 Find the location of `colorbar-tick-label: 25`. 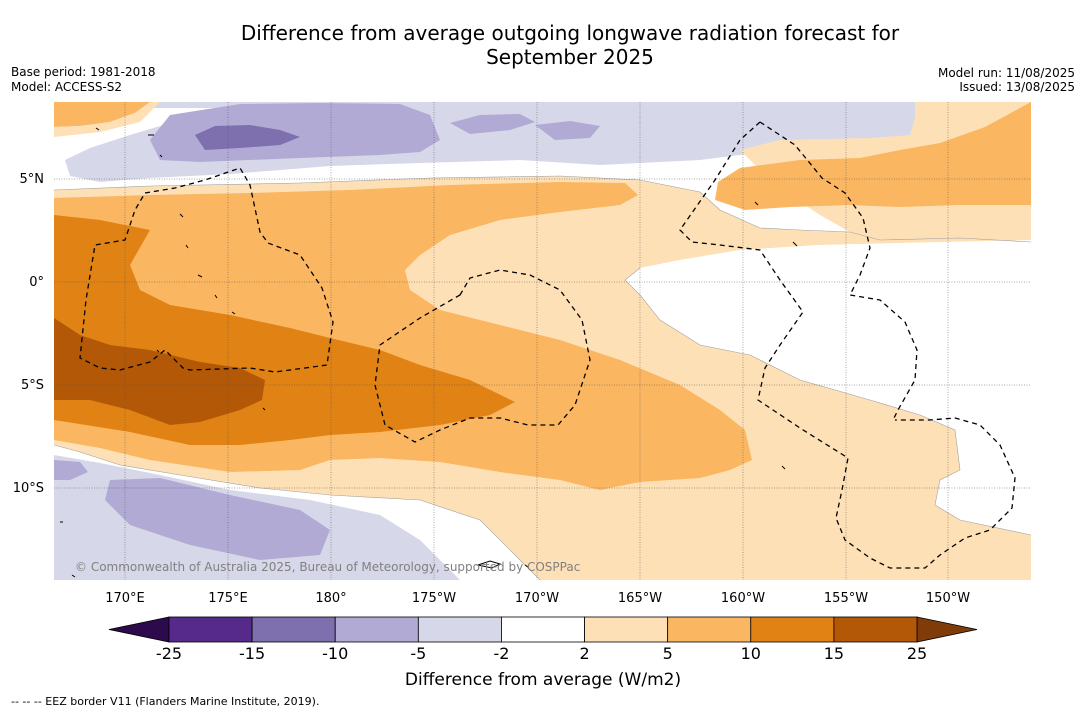

colorbar-tick-label: 25 is located at coordinates (917, 653).